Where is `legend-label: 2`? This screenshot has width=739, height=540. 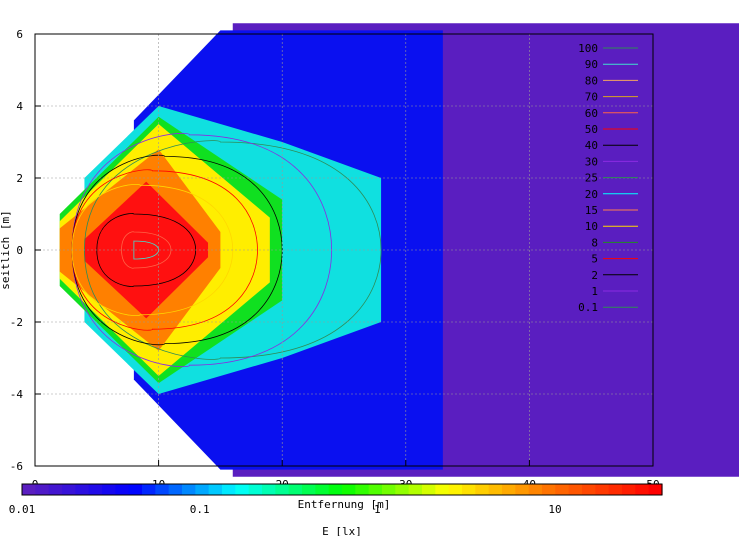 legend-label: 2 is located at coordinates (594, 275).